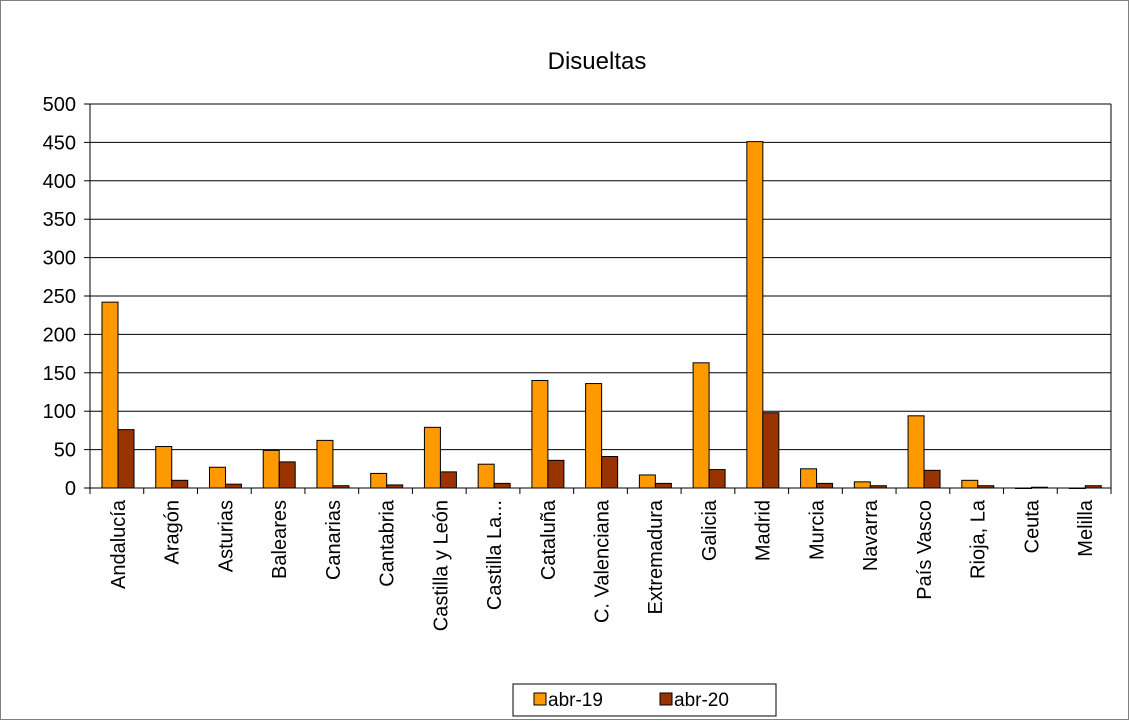 The height and width of the screenshot is (721, 1129). I want to click on legend-box, so click(644, 700).